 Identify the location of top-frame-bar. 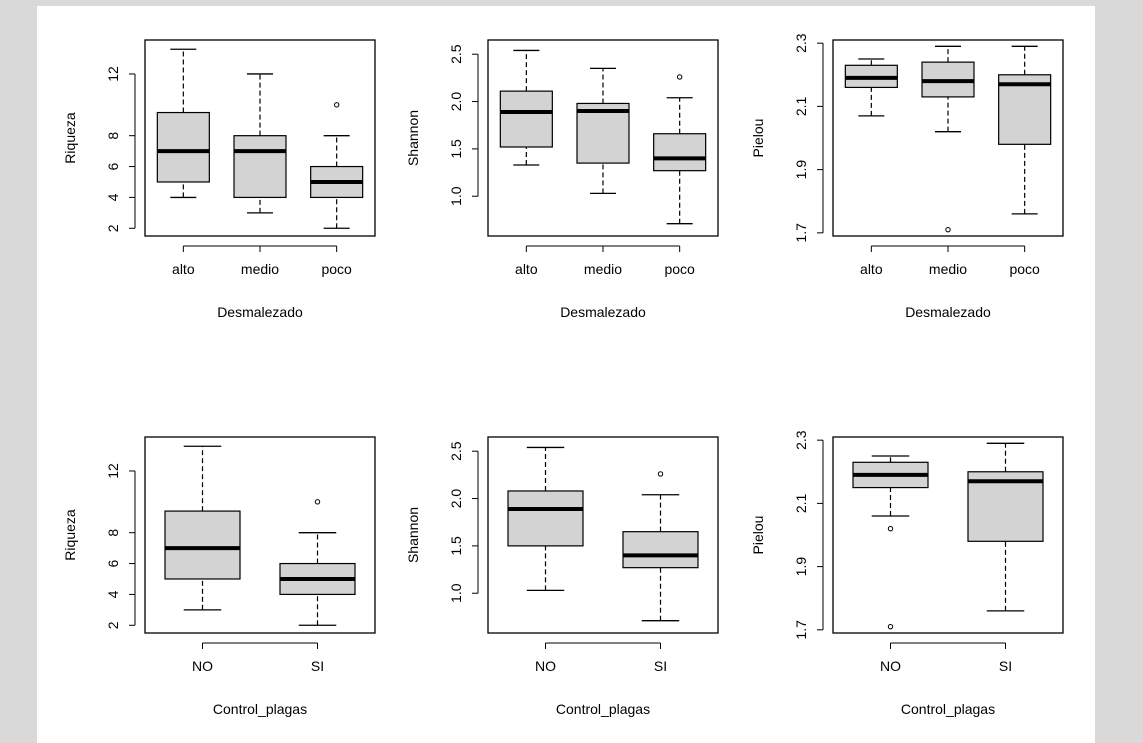
(571, 3).